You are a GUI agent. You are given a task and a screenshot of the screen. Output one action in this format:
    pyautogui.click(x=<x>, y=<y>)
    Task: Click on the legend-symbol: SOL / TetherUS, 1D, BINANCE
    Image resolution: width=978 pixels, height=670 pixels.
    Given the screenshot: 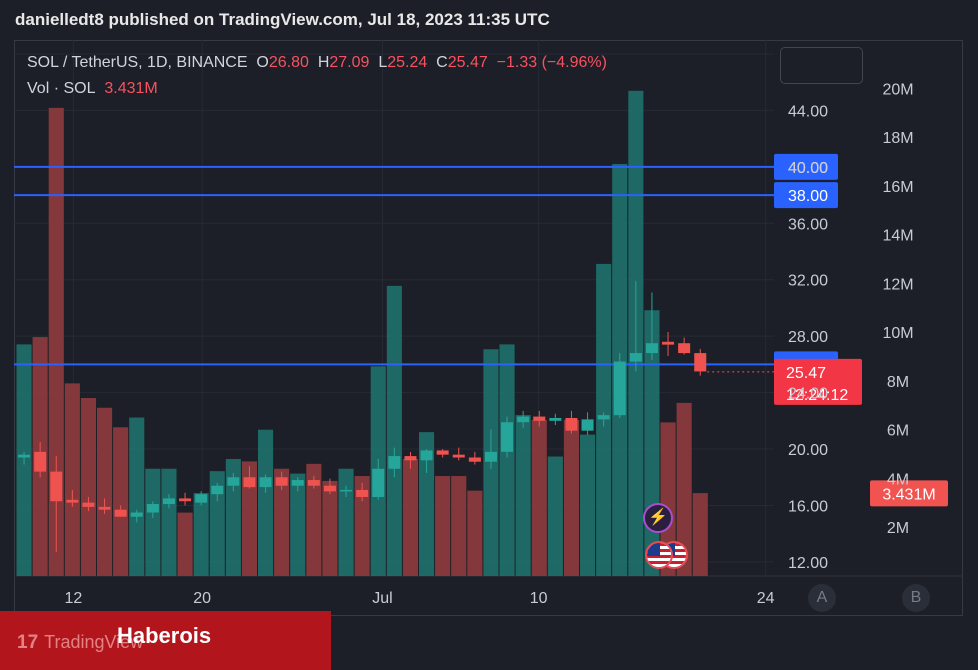 What is the action you would take?
    pyautogui.click(x=137, y=62)
    